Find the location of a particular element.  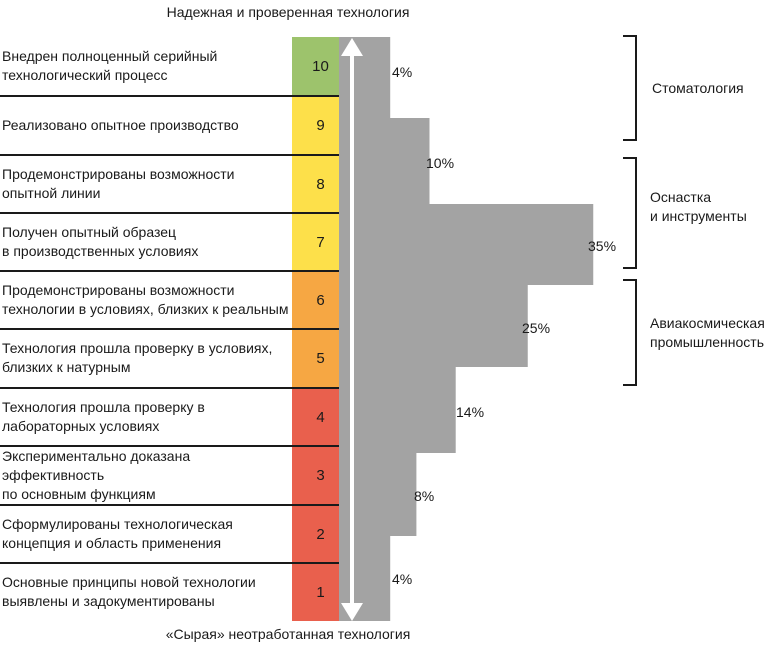

percent-label: 8% is located at coordinates (424, 496).